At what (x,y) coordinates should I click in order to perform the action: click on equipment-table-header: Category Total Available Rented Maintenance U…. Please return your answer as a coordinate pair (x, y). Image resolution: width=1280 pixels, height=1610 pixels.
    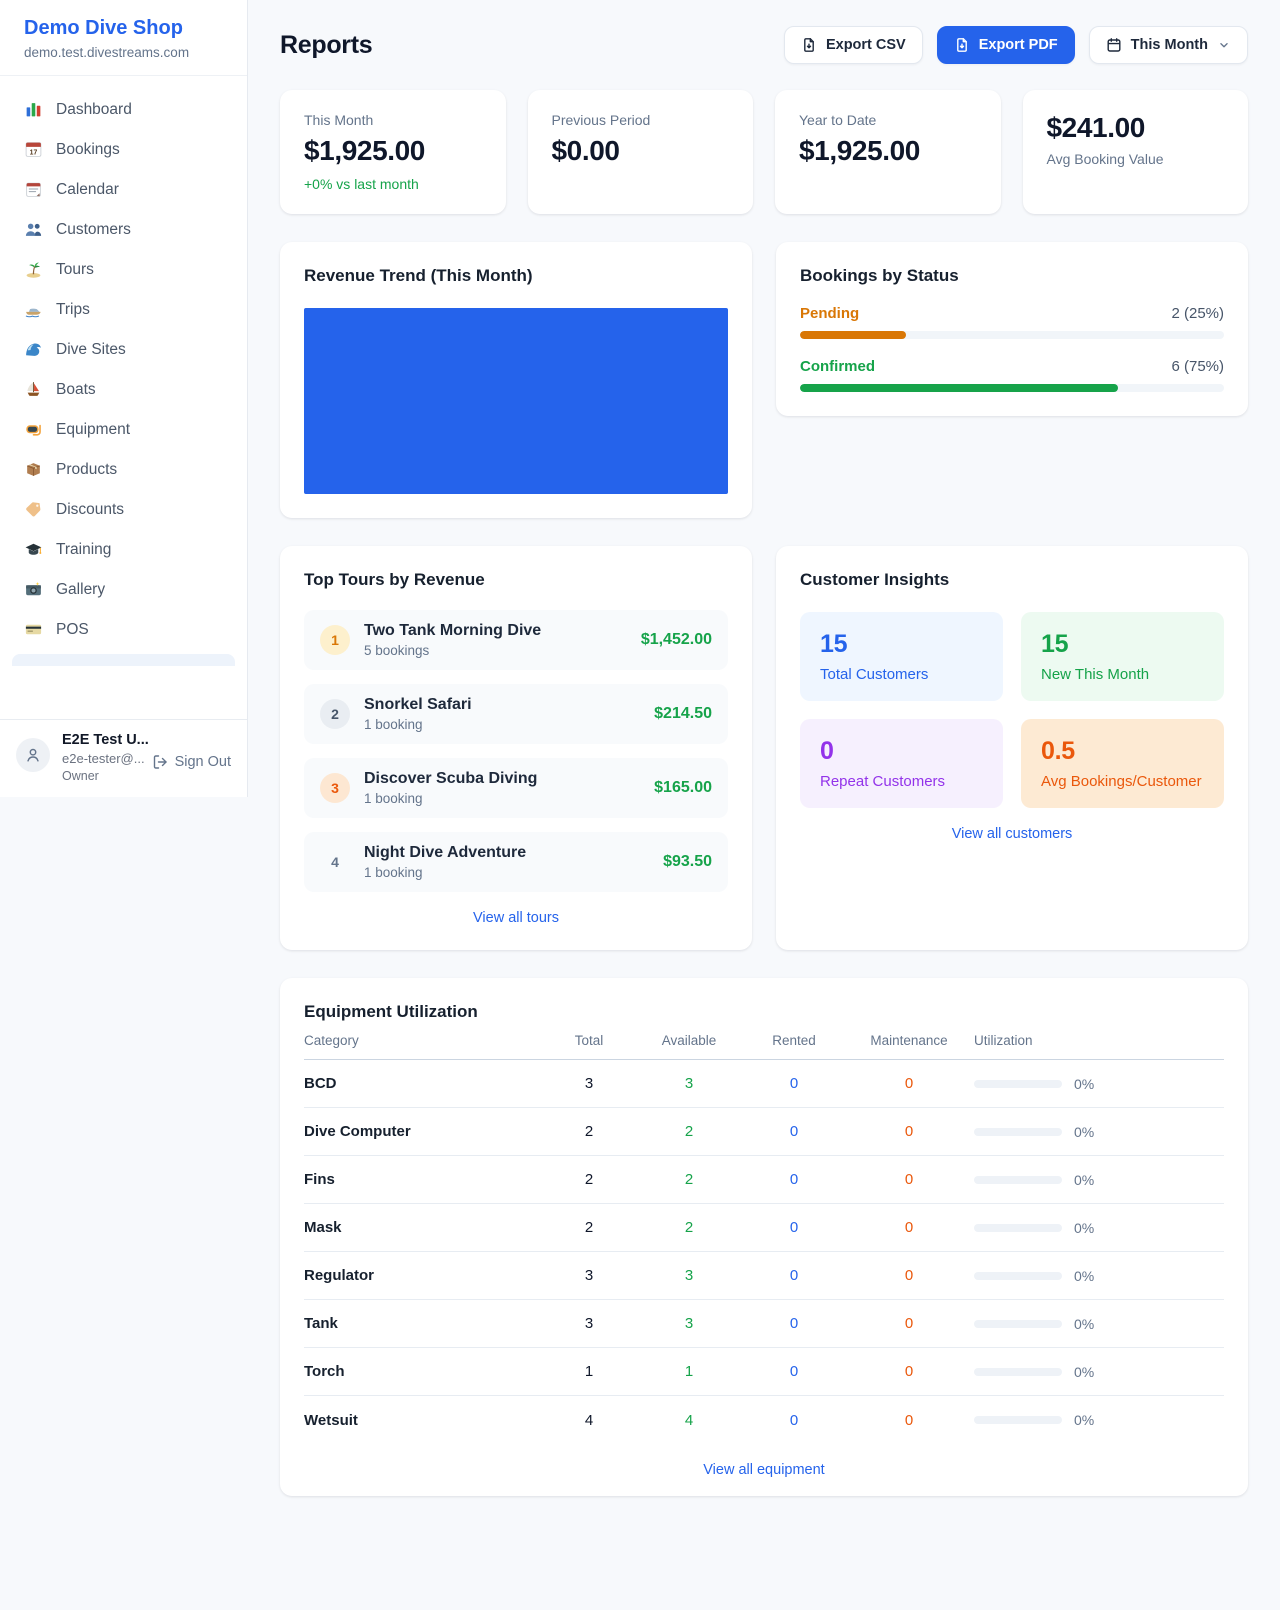
    Looking at the image, I should click on (764, 1041).